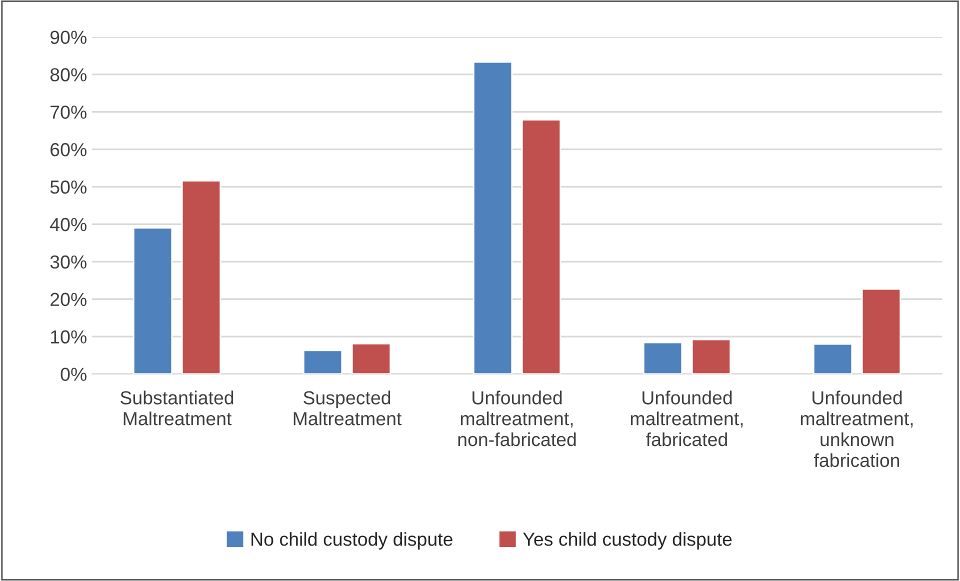 The image size is (960, 581). I want to click on y-tick-label: 10%, so click(68, 337).